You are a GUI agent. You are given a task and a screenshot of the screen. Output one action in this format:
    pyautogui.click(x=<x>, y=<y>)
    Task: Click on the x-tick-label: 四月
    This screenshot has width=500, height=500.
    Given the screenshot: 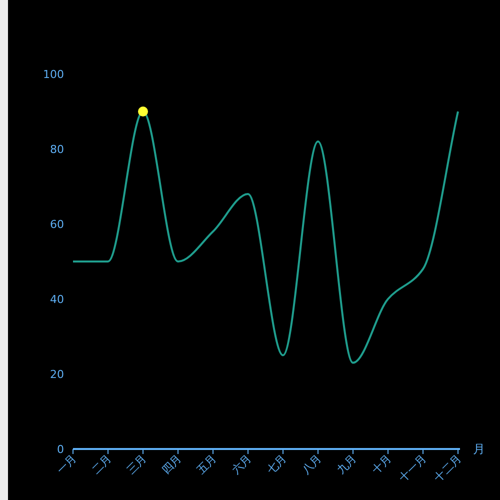 What is the action you would take?
    pyautogui.click(x=171, y=464)
    